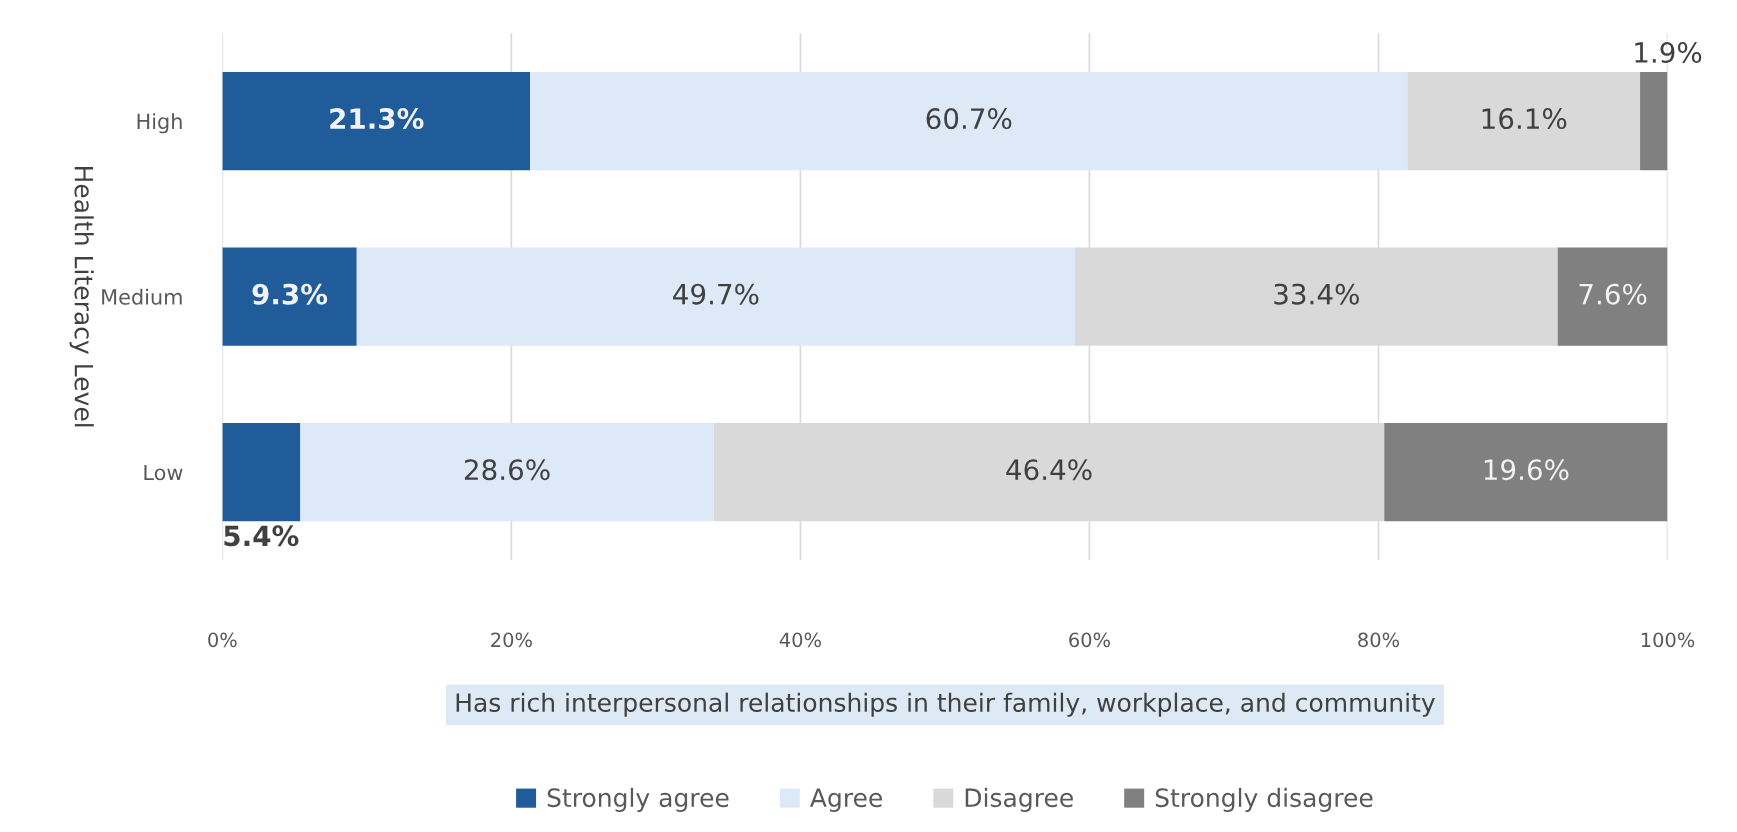 The image size is (1737, 832). I want to click on legend-label: Strongly disagree, so click(1264, 800).